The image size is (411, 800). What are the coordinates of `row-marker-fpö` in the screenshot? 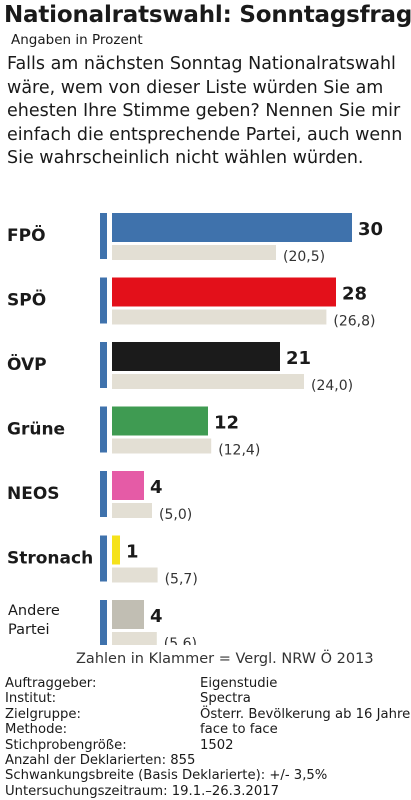 It's located at (103, 236).